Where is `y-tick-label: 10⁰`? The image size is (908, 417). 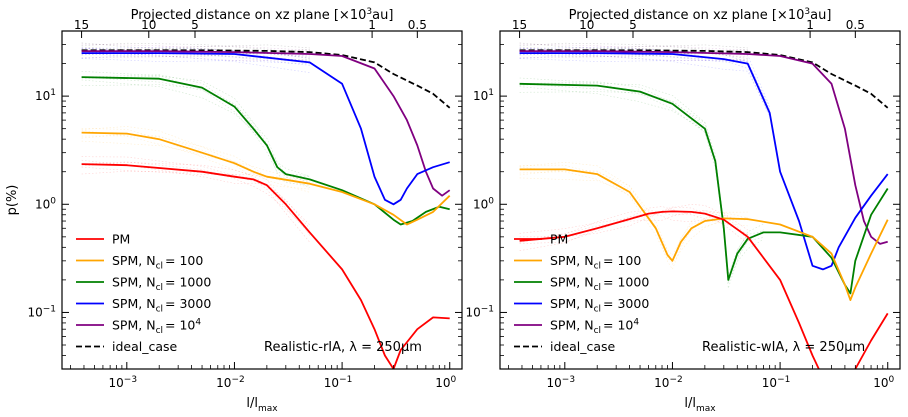
y-tick-label: 10⁰ is located at coordinates (483, 203).